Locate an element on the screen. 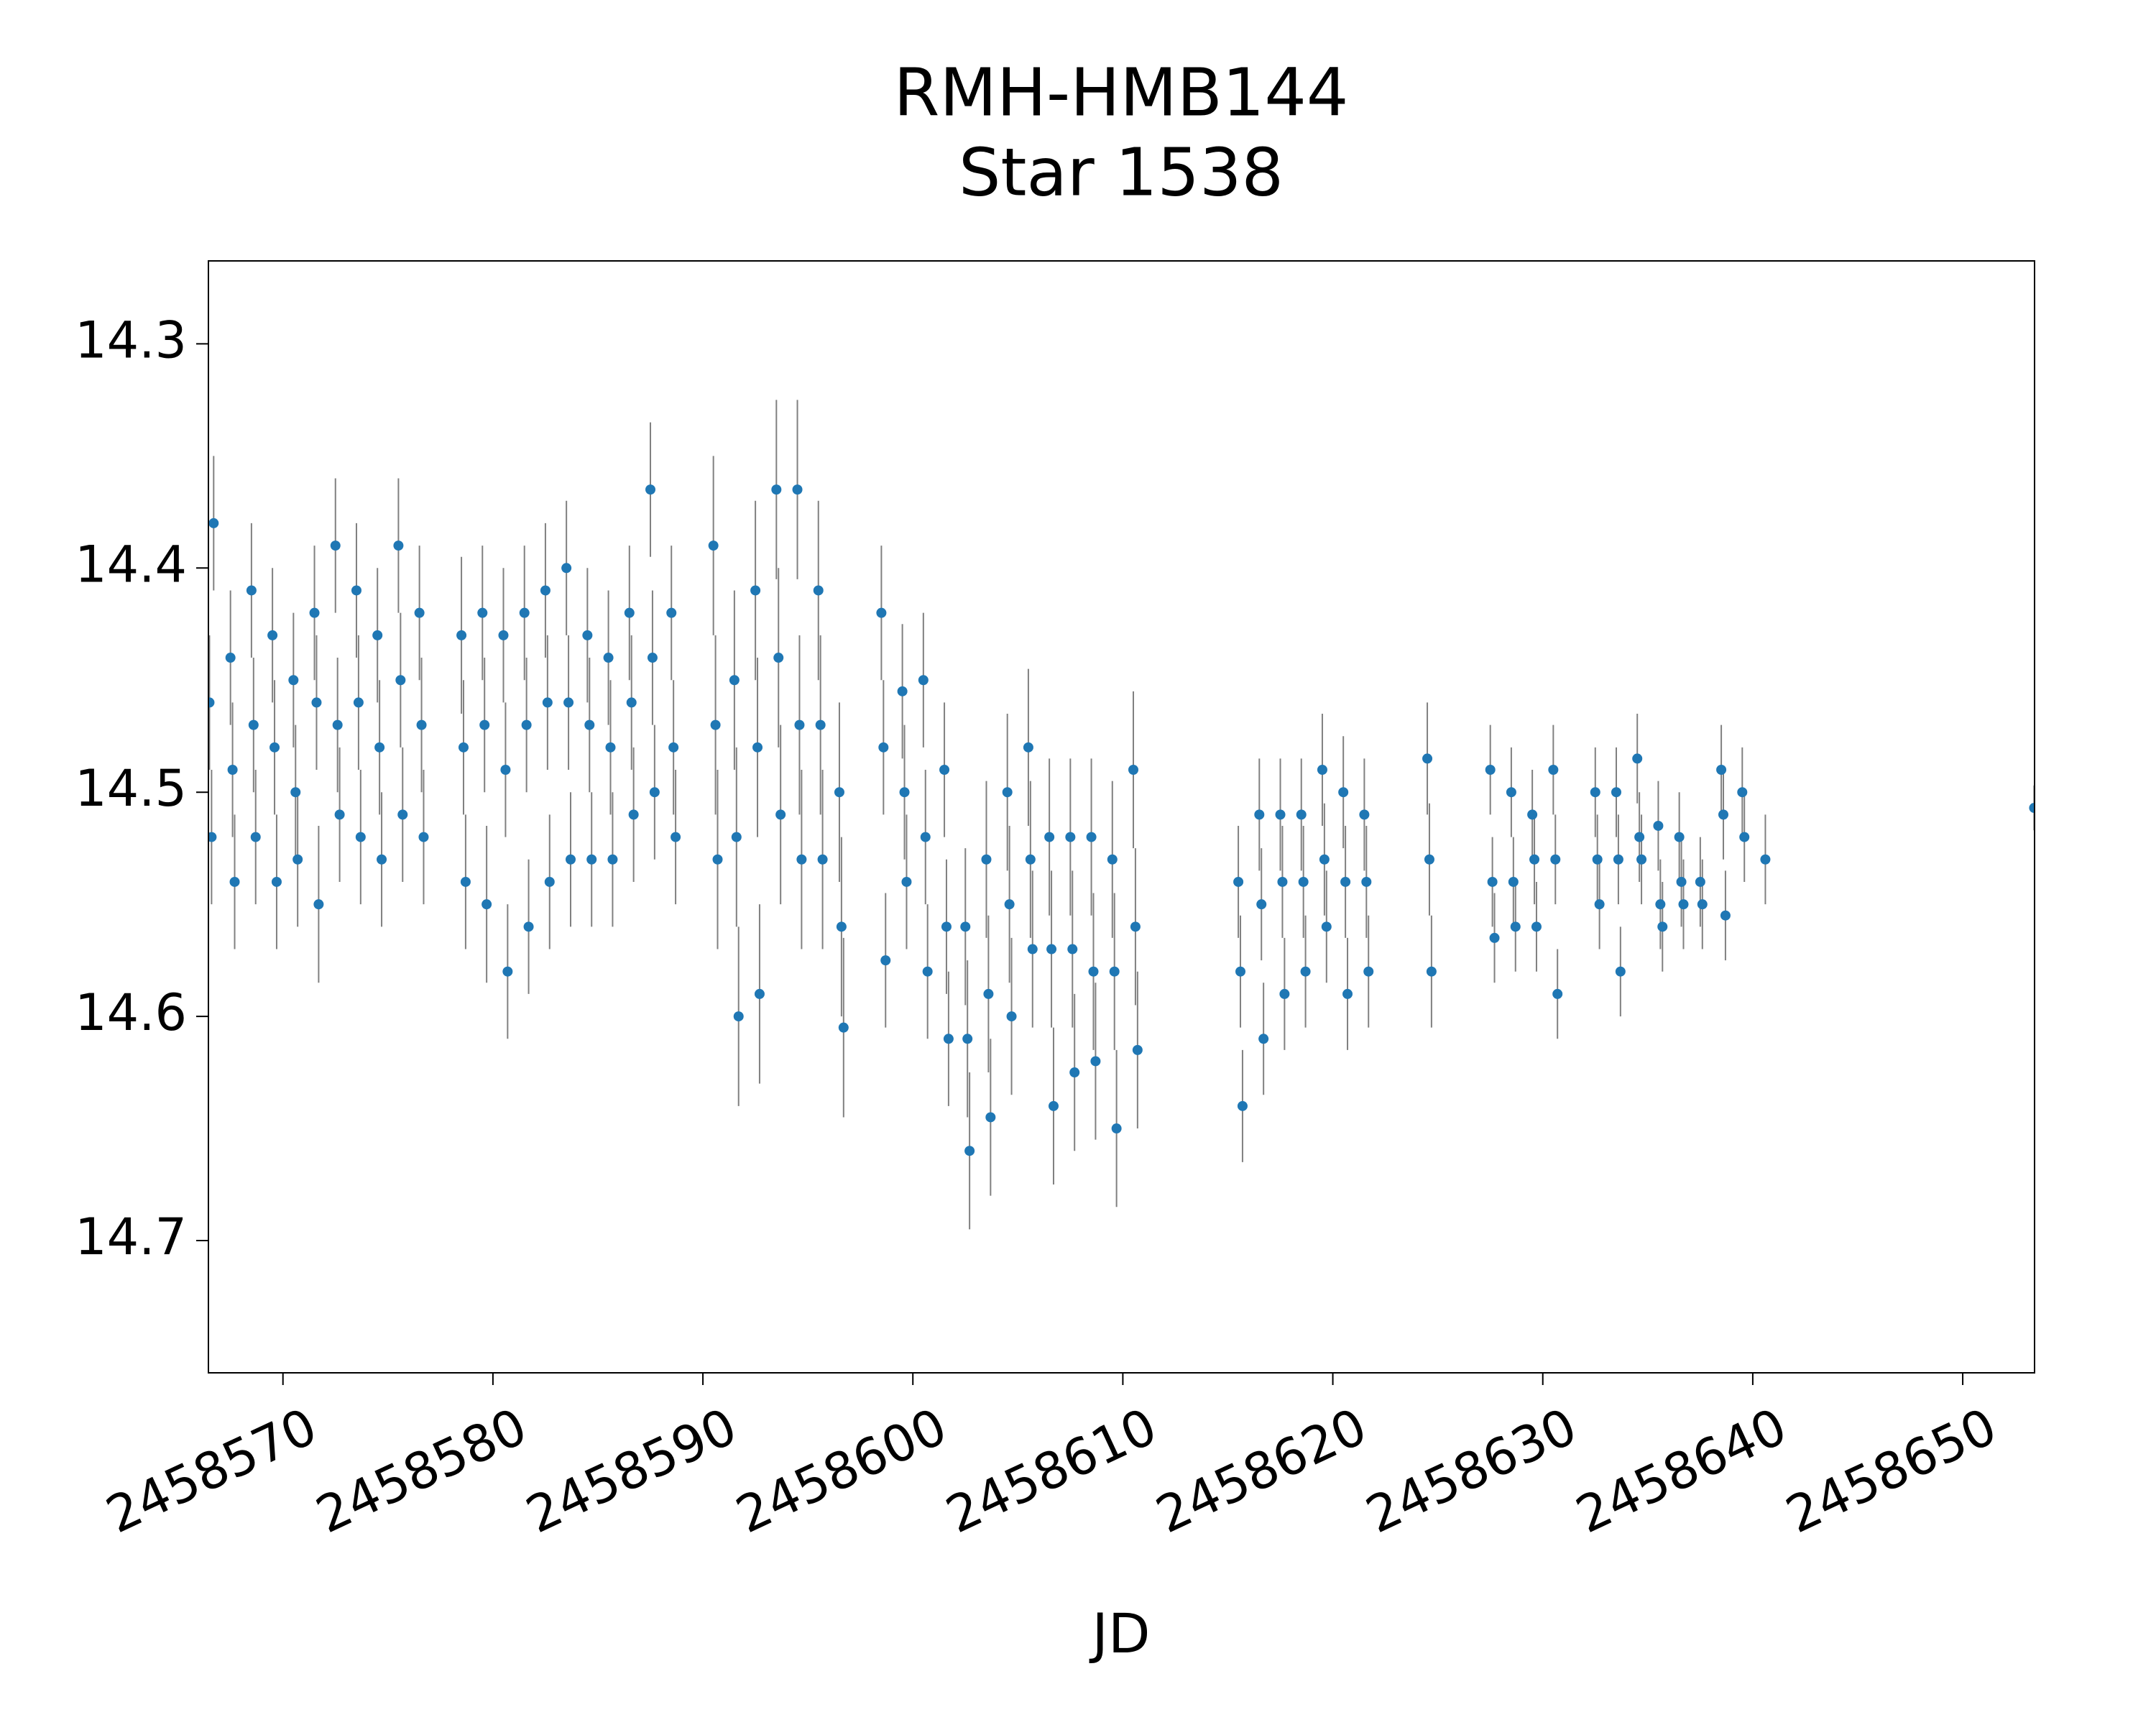 The image size is (2156, 1725). y-tick-label: 14.3 is located at coordinates (131, 339).